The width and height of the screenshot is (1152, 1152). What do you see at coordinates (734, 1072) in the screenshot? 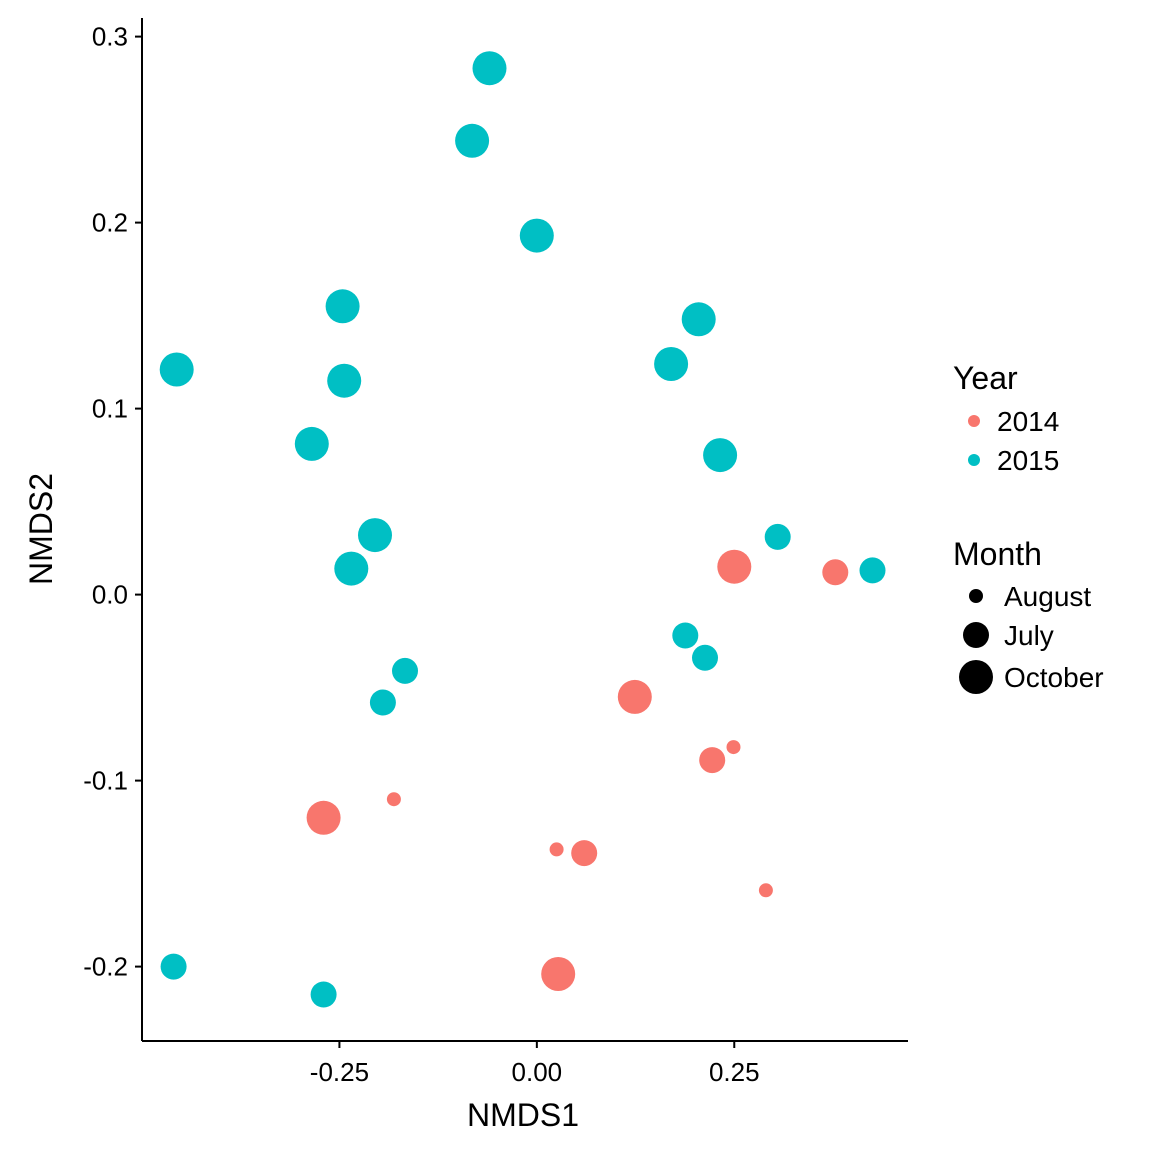
I see `x-tick-label: 0.25` at bounding box center [734, 1072].